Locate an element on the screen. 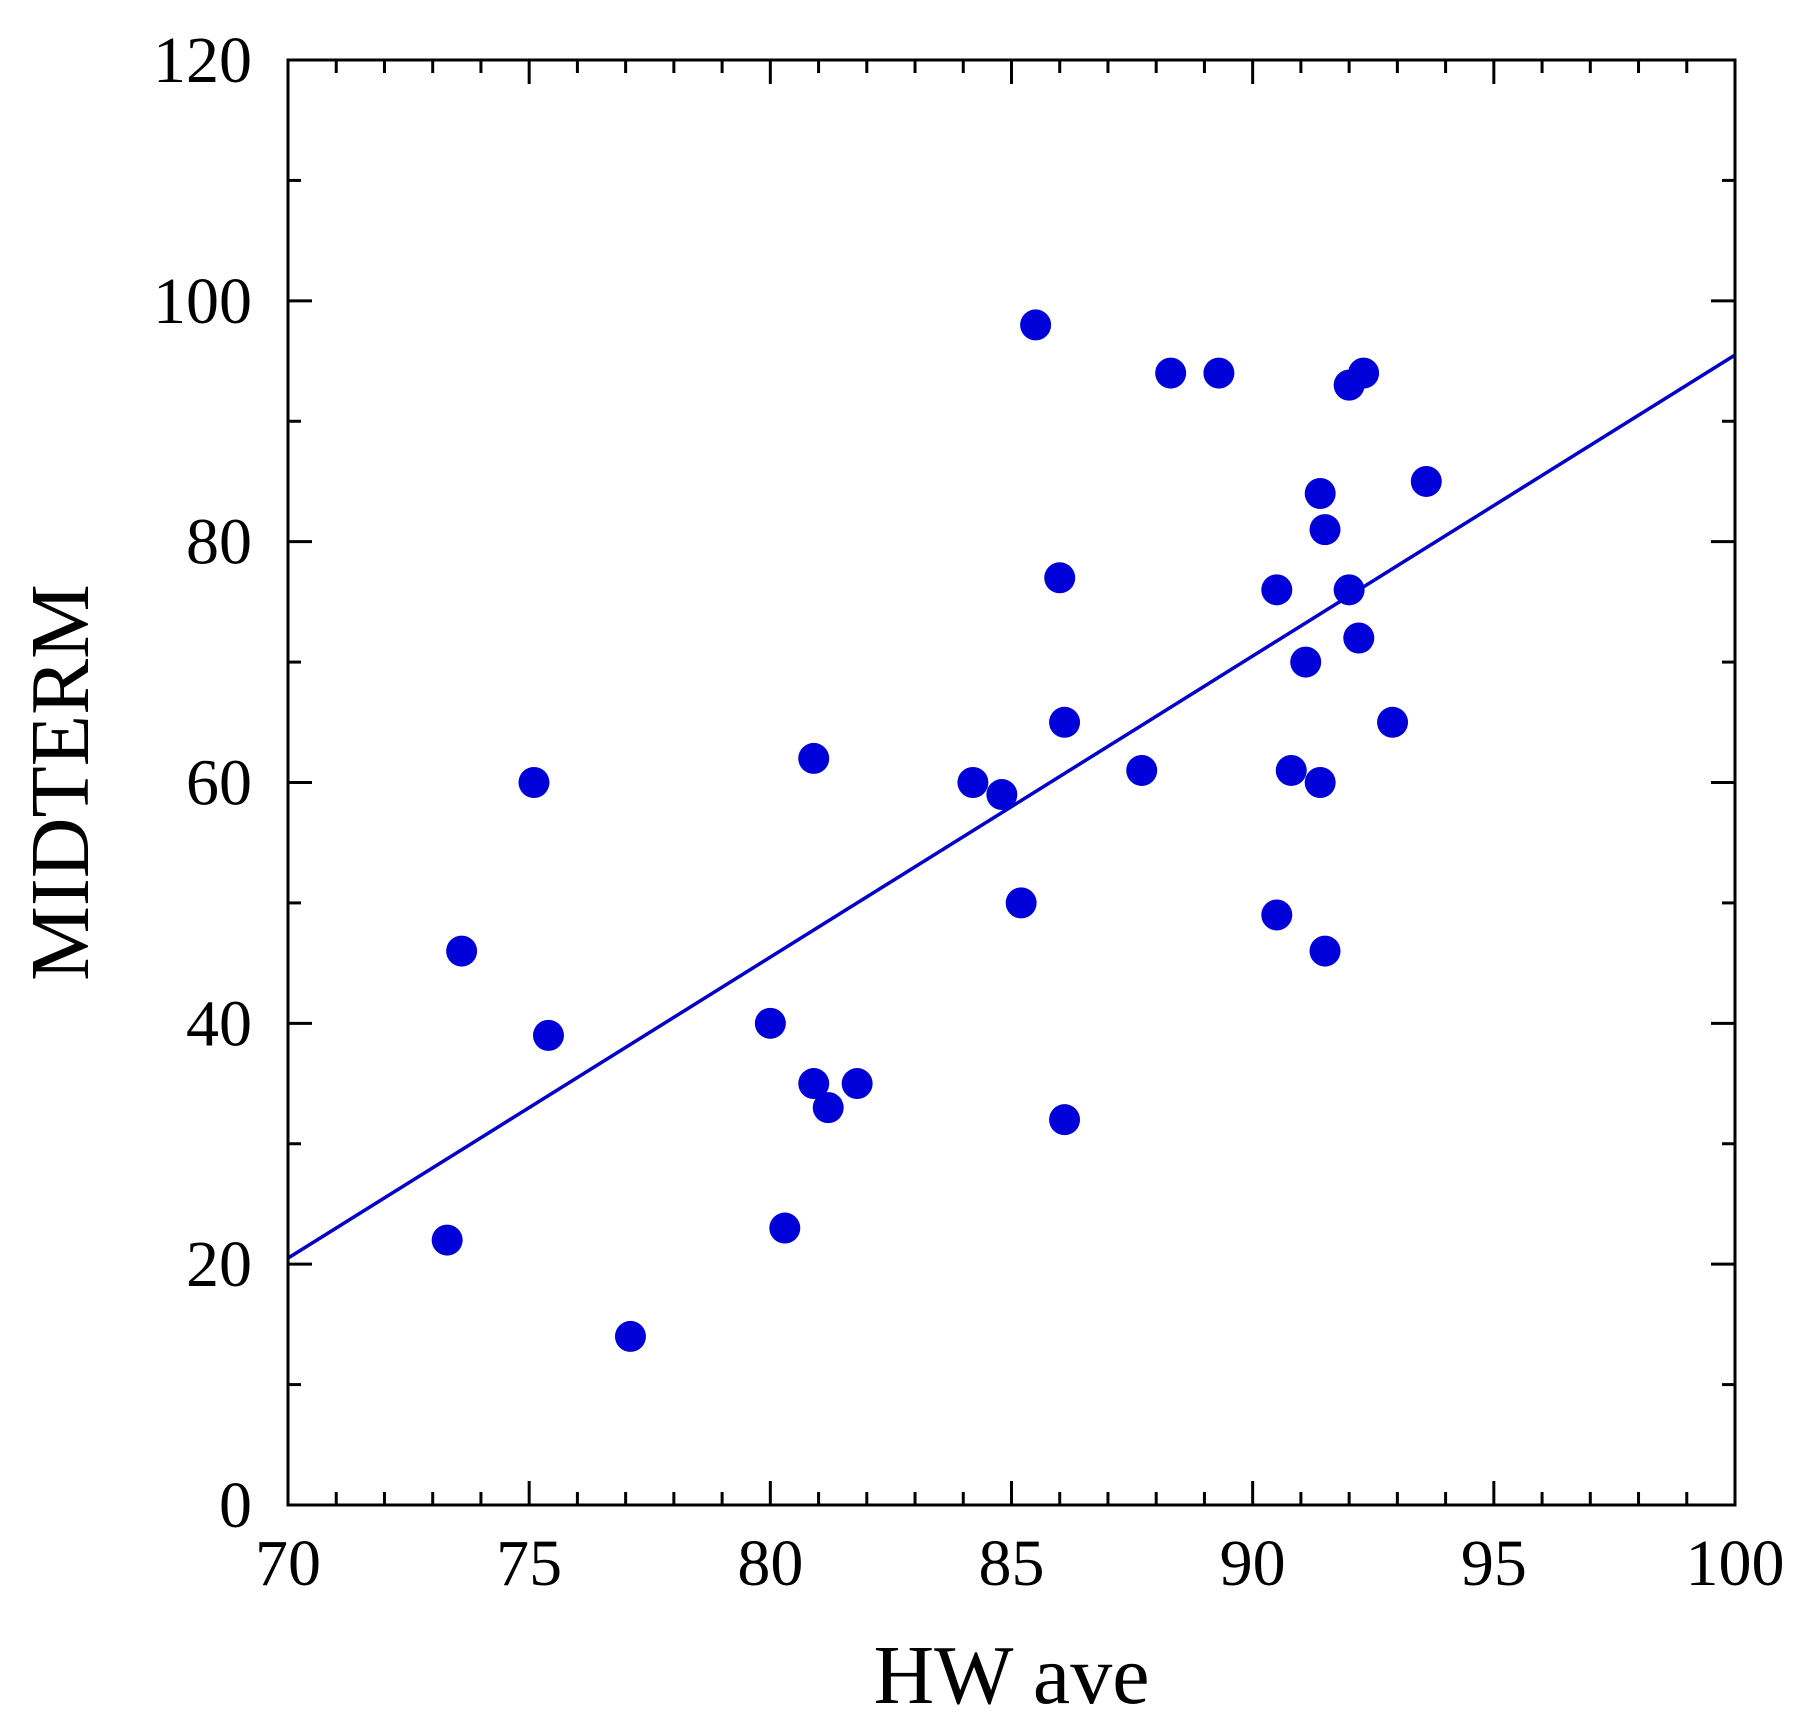 This screenshot has height=1736, width=1808. x-tick-label: 90 is located at coordinates (1253, 1563).